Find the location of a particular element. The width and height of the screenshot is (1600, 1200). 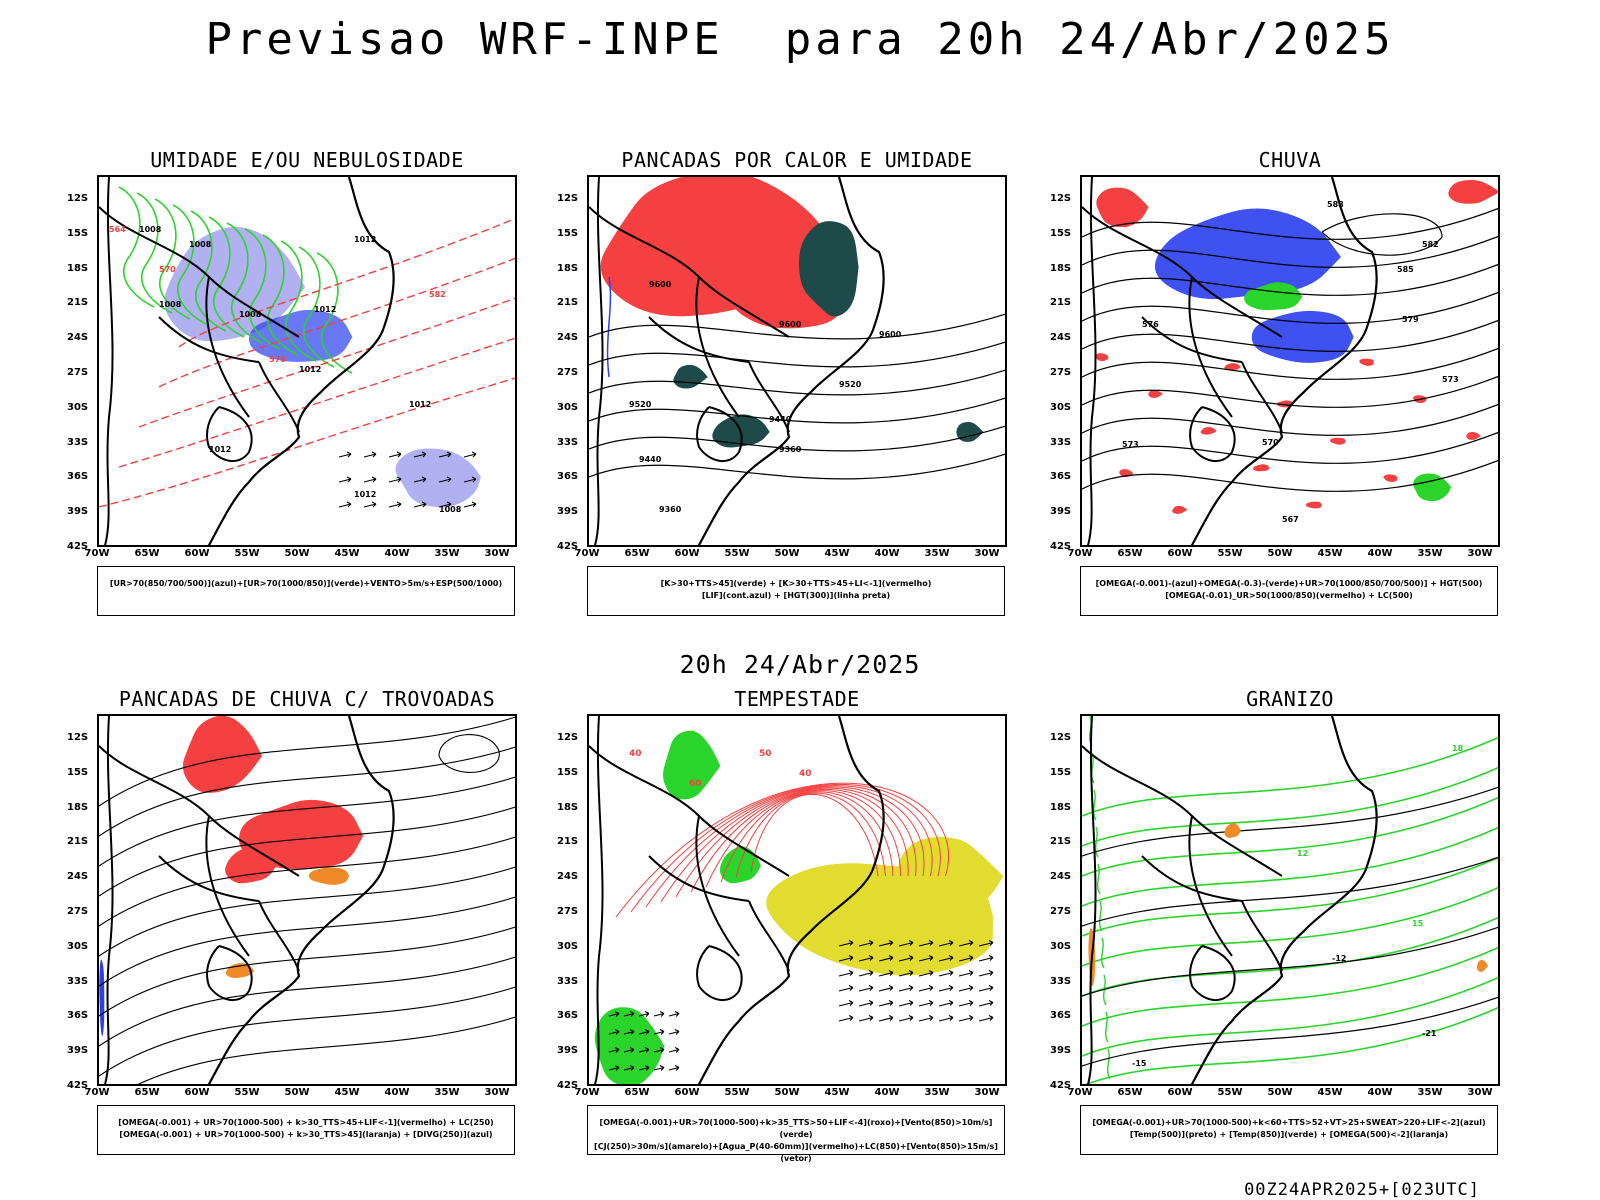

moist-area is located at coordinates (828, 269).